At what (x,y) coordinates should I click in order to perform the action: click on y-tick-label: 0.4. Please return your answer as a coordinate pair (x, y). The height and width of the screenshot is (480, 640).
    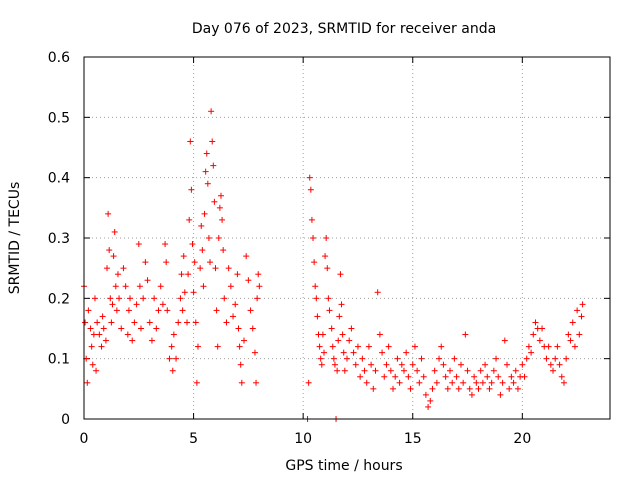
    Looking at the image, I should click on (59, 179).